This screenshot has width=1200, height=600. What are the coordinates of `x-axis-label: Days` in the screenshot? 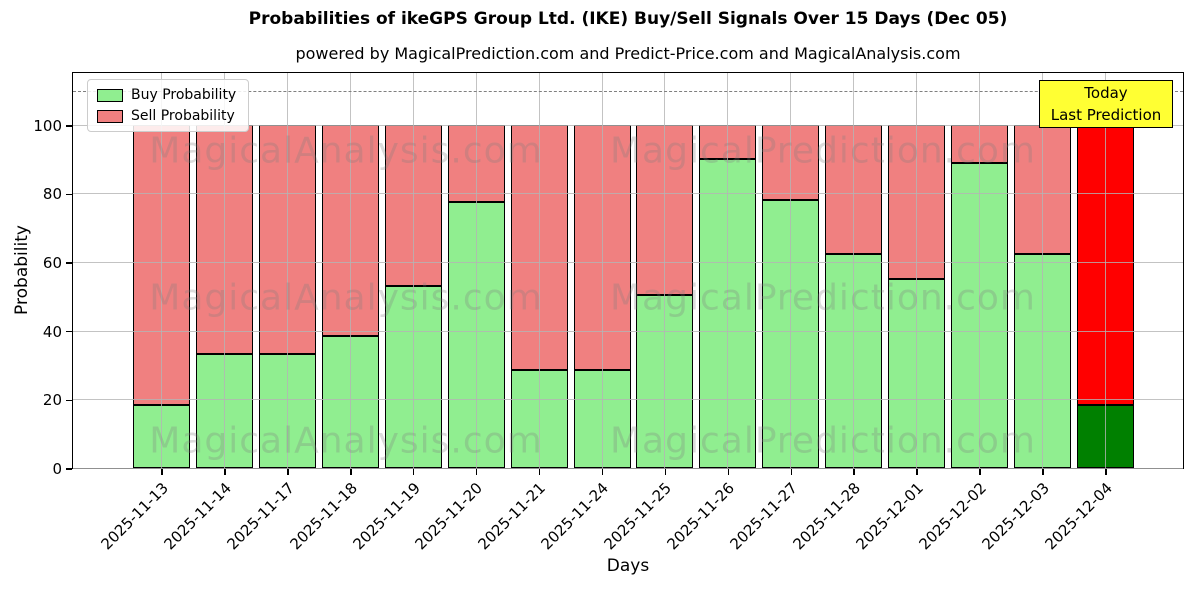 It's located at (628, 566).